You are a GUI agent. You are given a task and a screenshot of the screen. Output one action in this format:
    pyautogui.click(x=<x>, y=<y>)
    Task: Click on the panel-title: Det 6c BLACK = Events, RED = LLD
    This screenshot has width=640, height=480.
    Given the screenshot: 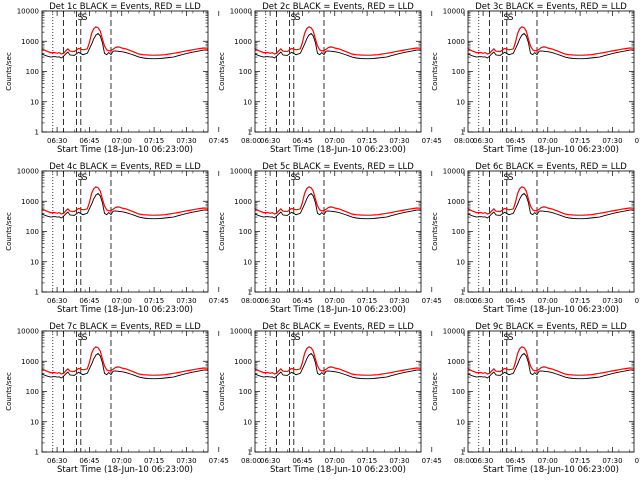 What is the action you would take?
    pyautogui.click(x=551, y=167)
    